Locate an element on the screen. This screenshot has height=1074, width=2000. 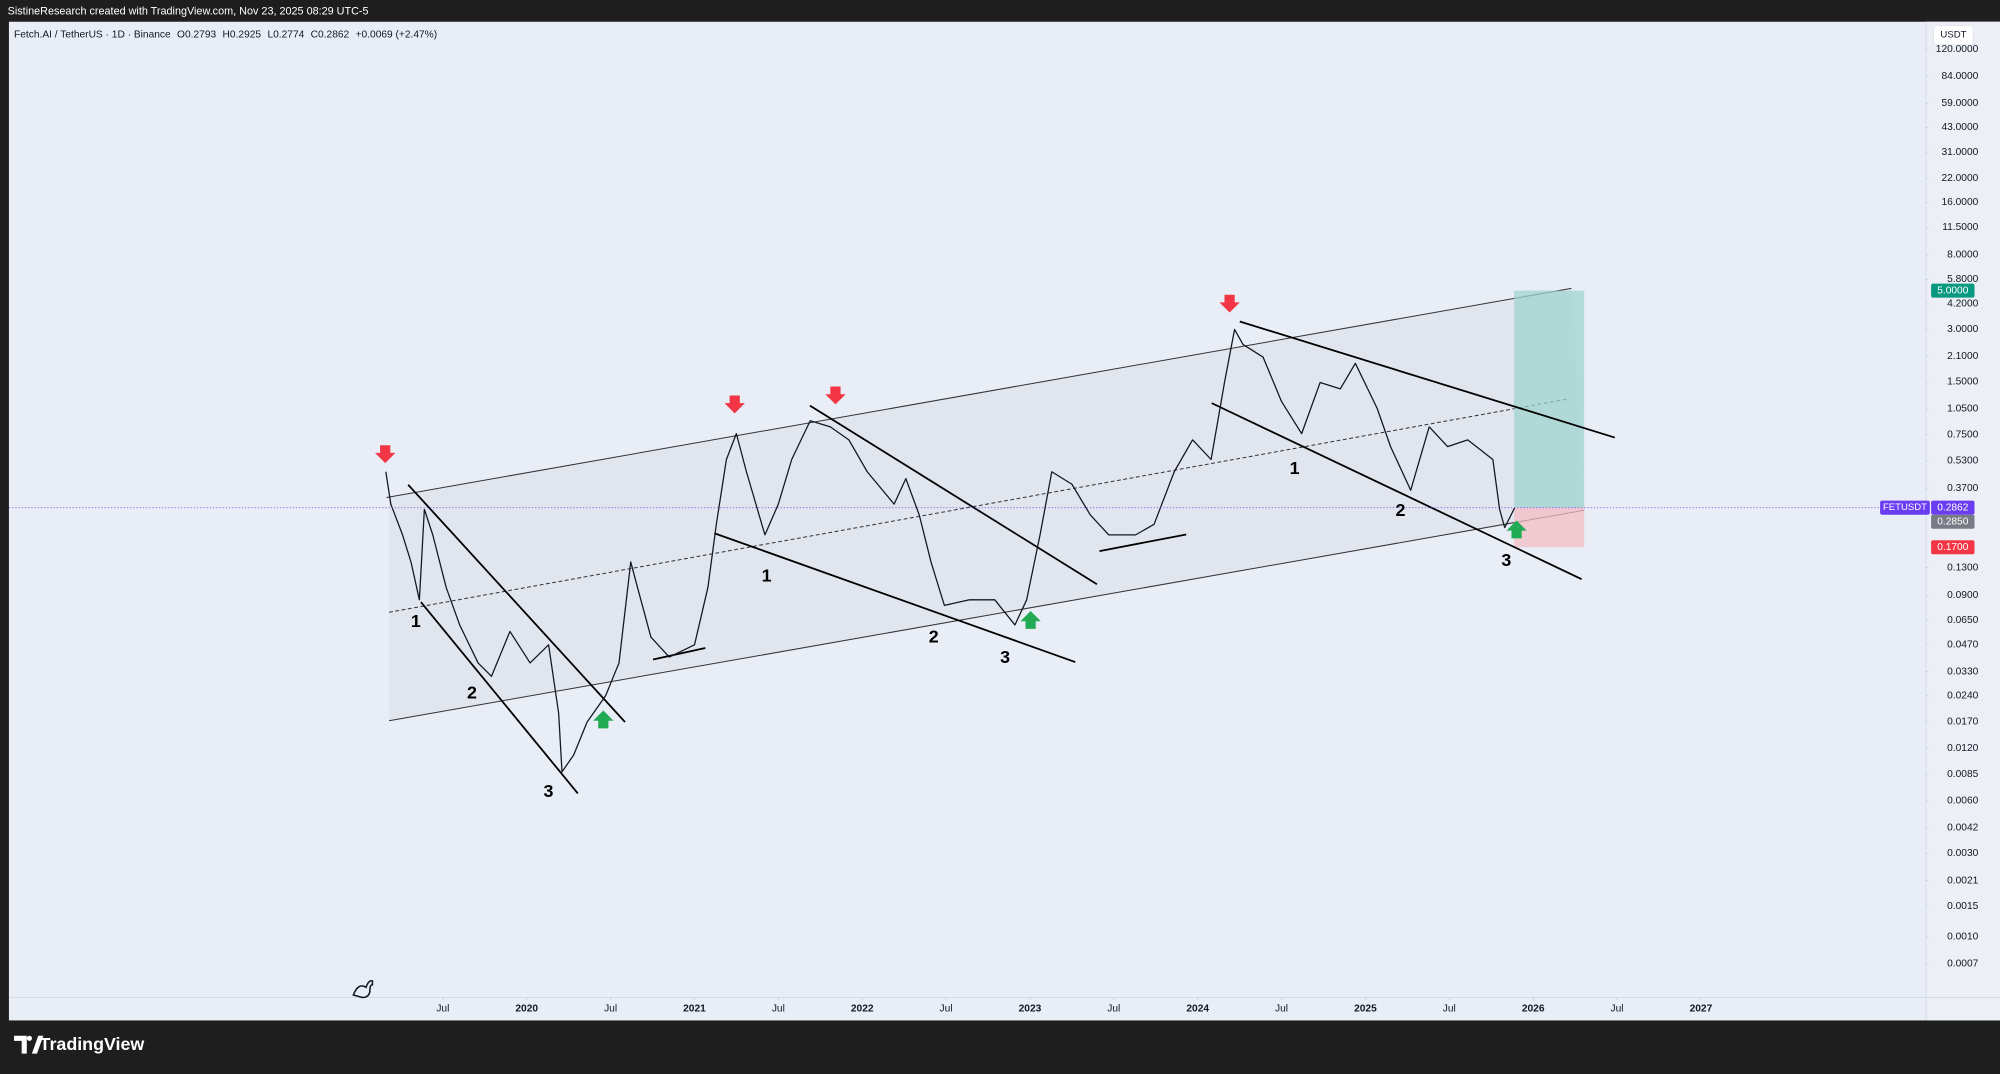
ohlc-value: 0.2793 is located at coordinates (200, 34).